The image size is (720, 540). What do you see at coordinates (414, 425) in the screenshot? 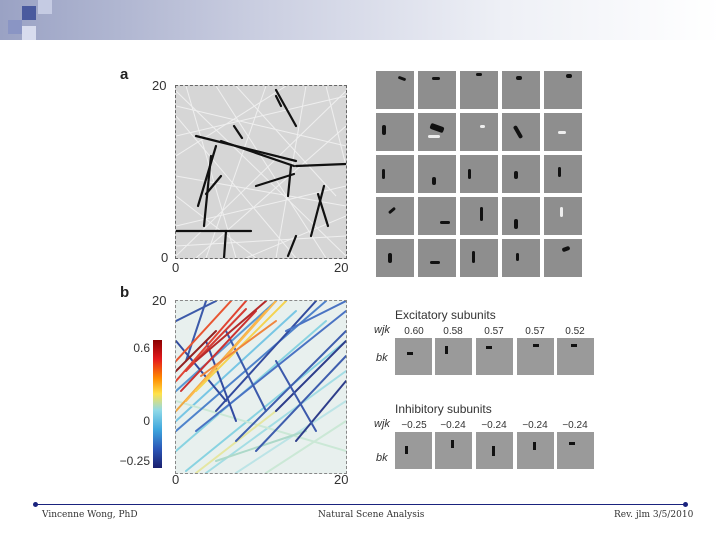
I see `inhibitory-weight: −0.25` at bounding box center [414, 425].